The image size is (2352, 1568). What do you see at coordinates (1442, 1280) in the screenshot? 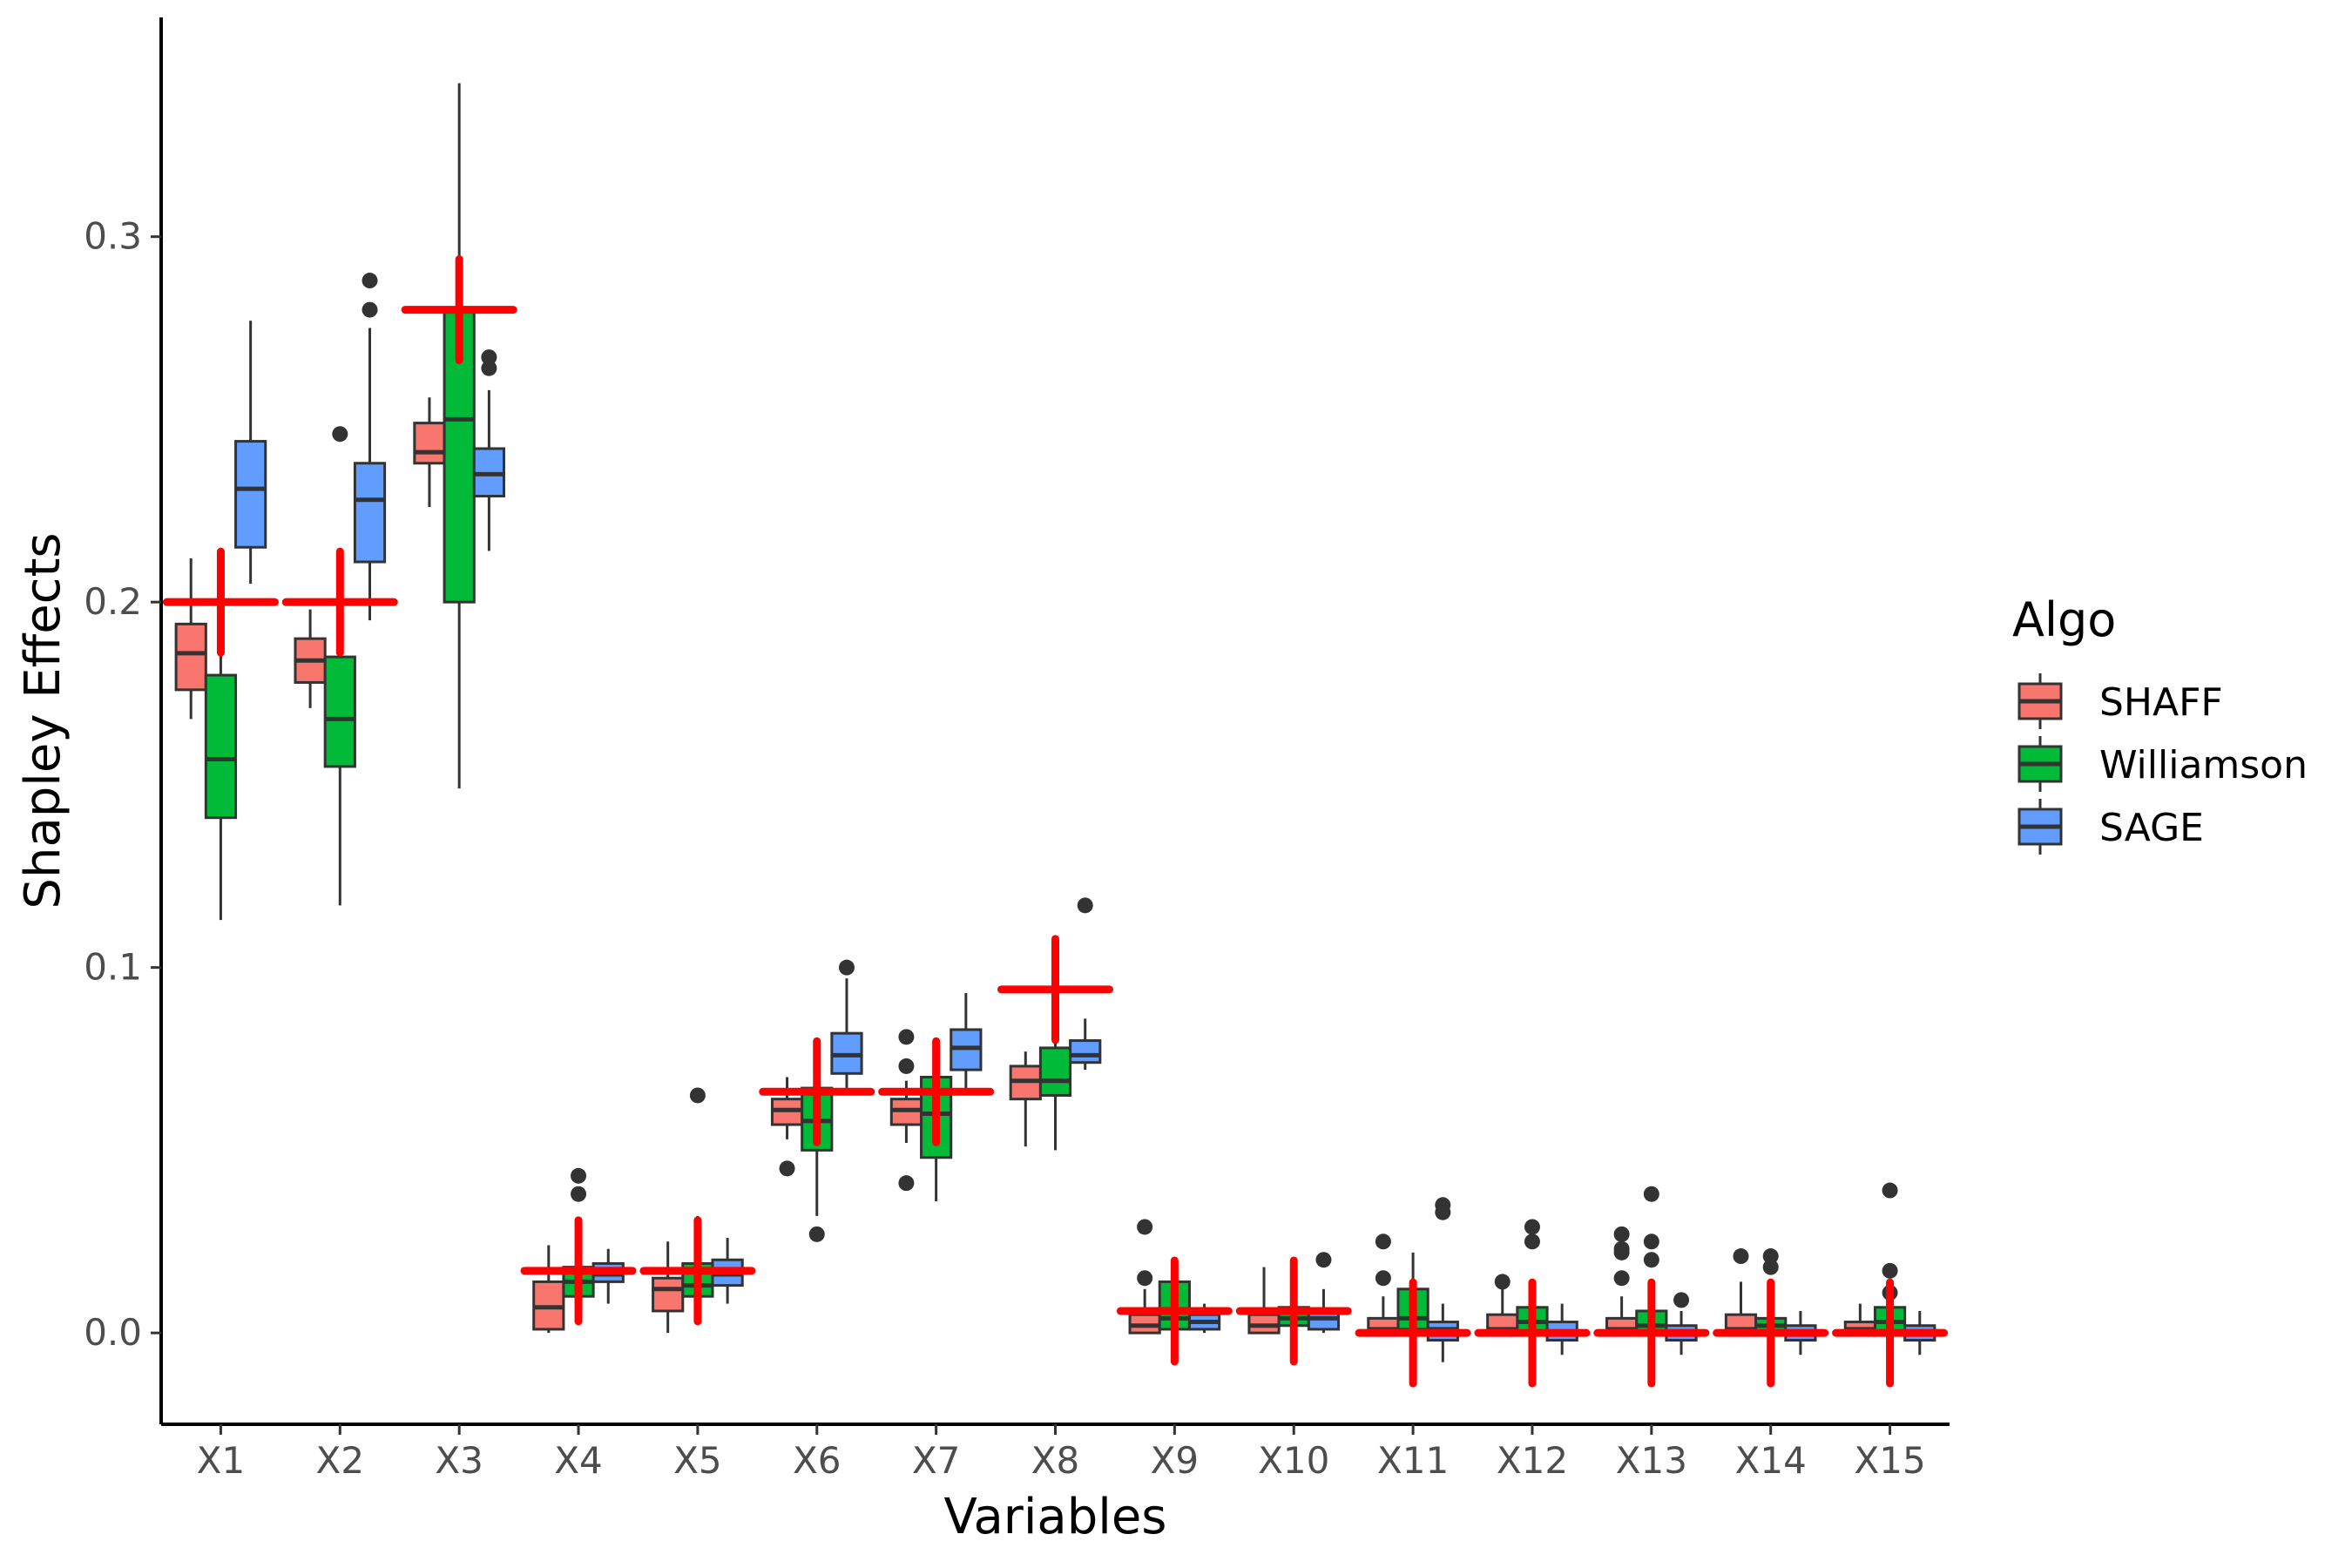
I see `box-sage-x11` at bounding box center [1442, 1280].